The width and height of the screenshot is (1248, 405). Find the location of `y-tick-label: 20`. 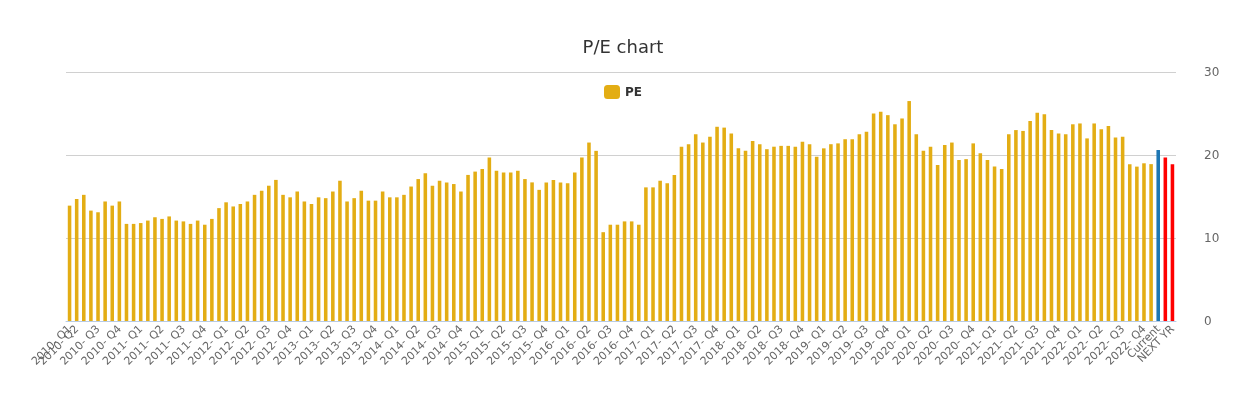

y-tick-label: 20 is located at coordinates (1212, 155).